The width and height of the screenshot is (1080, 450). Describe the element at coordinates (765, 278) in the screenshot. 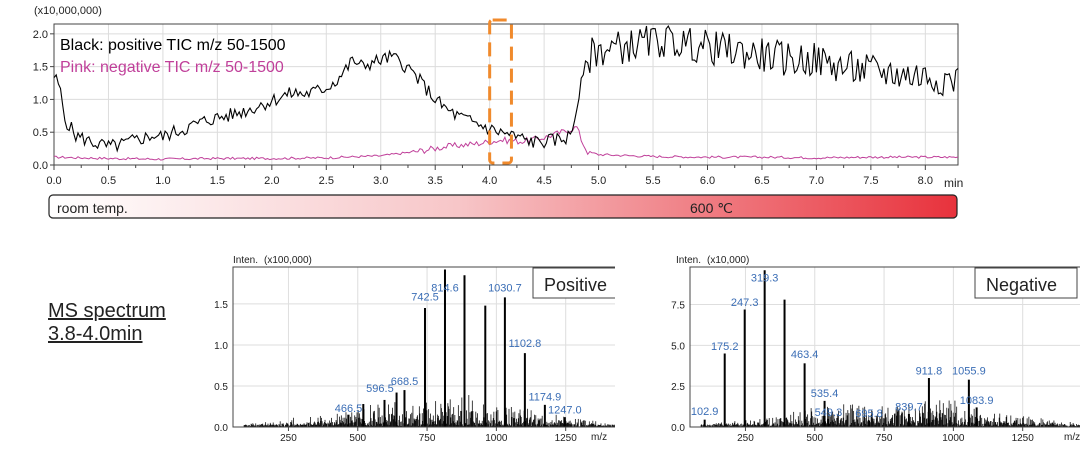

I see `ms-neg-peak-label: 319.3` at that location.